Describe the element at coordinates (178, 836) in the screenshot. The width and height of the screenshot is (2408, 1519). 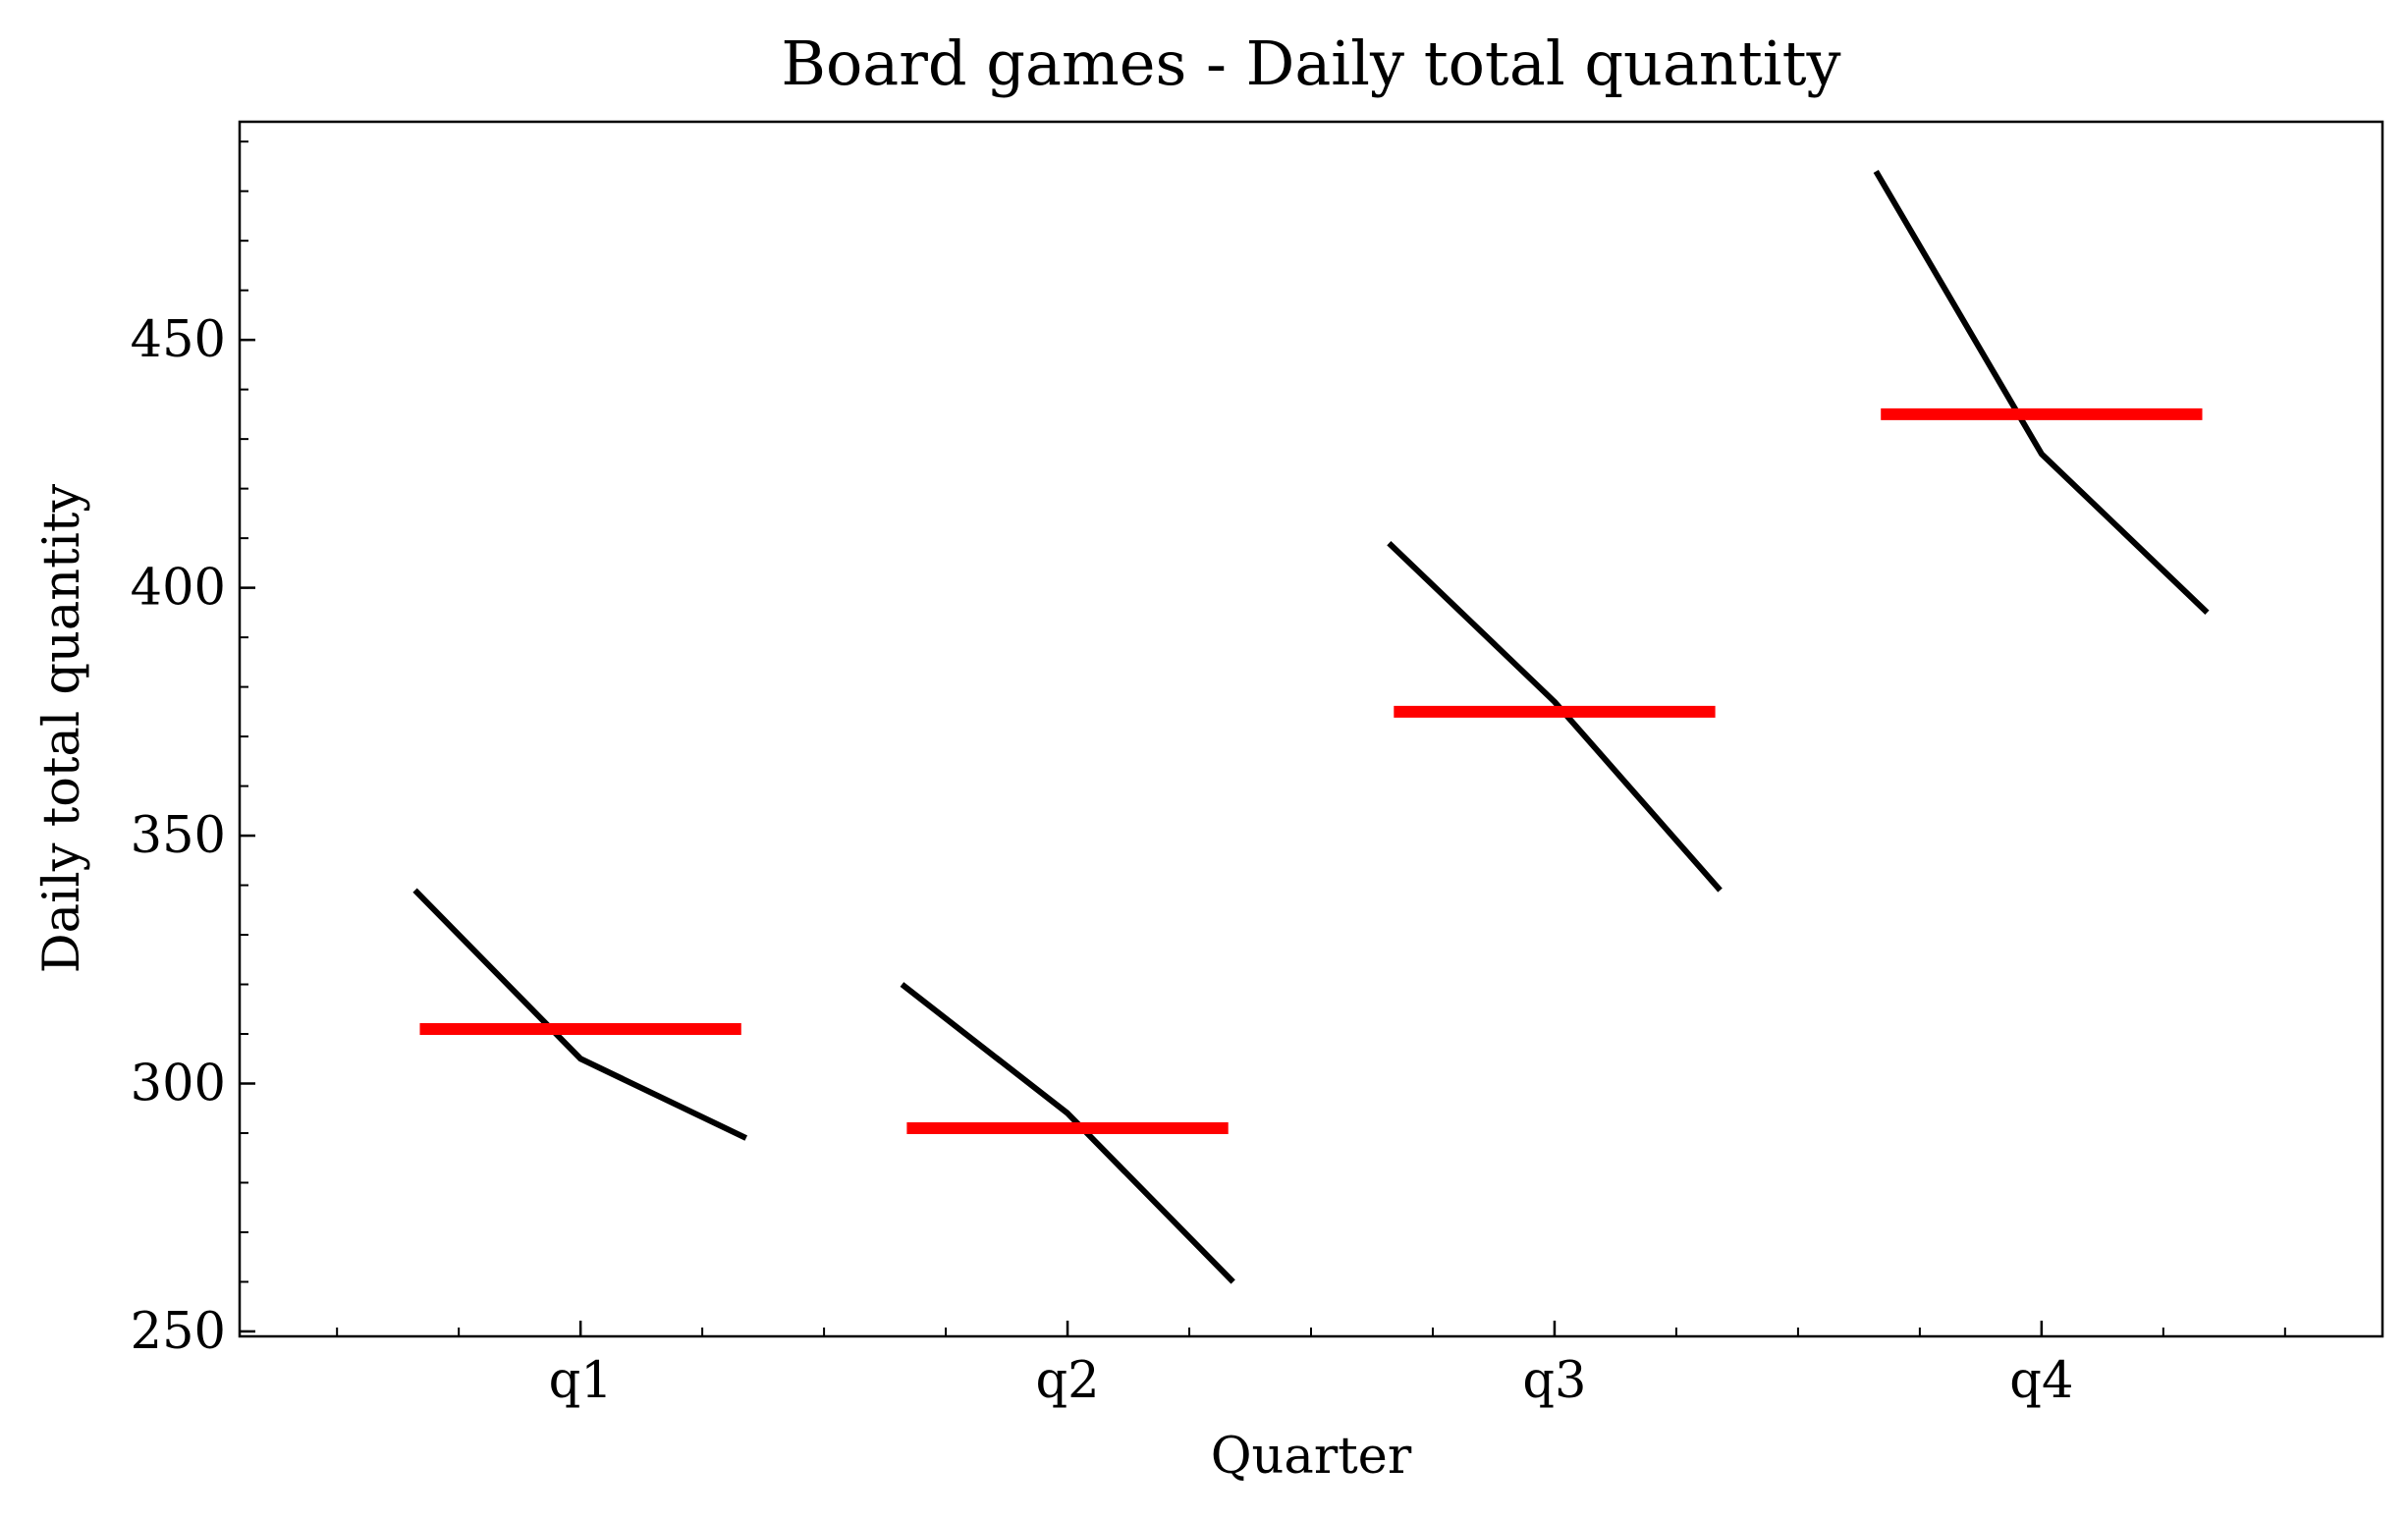
I see `y-tick-label: 350` at that location.